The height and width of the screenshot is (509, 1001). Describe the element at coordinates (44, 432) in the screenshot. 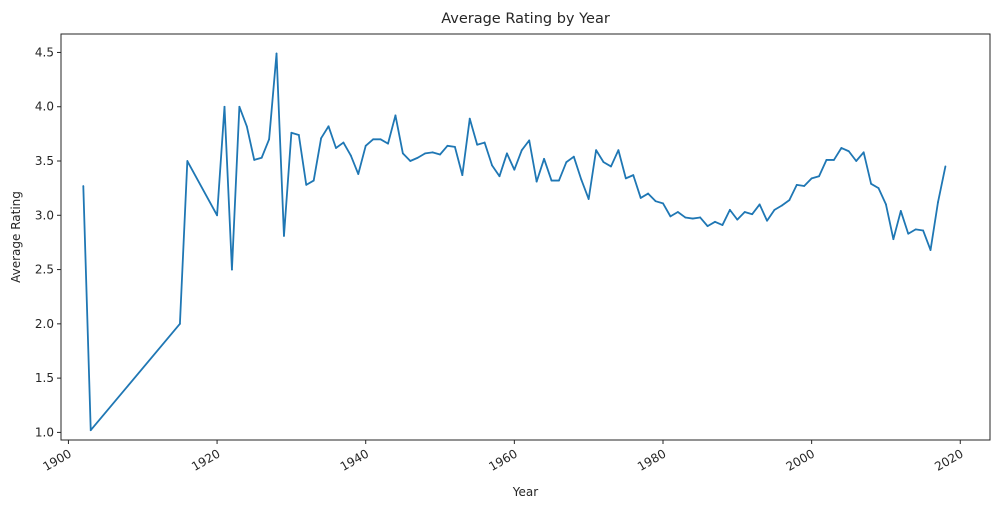

I see `y-tick-label: 1.0` at that location.